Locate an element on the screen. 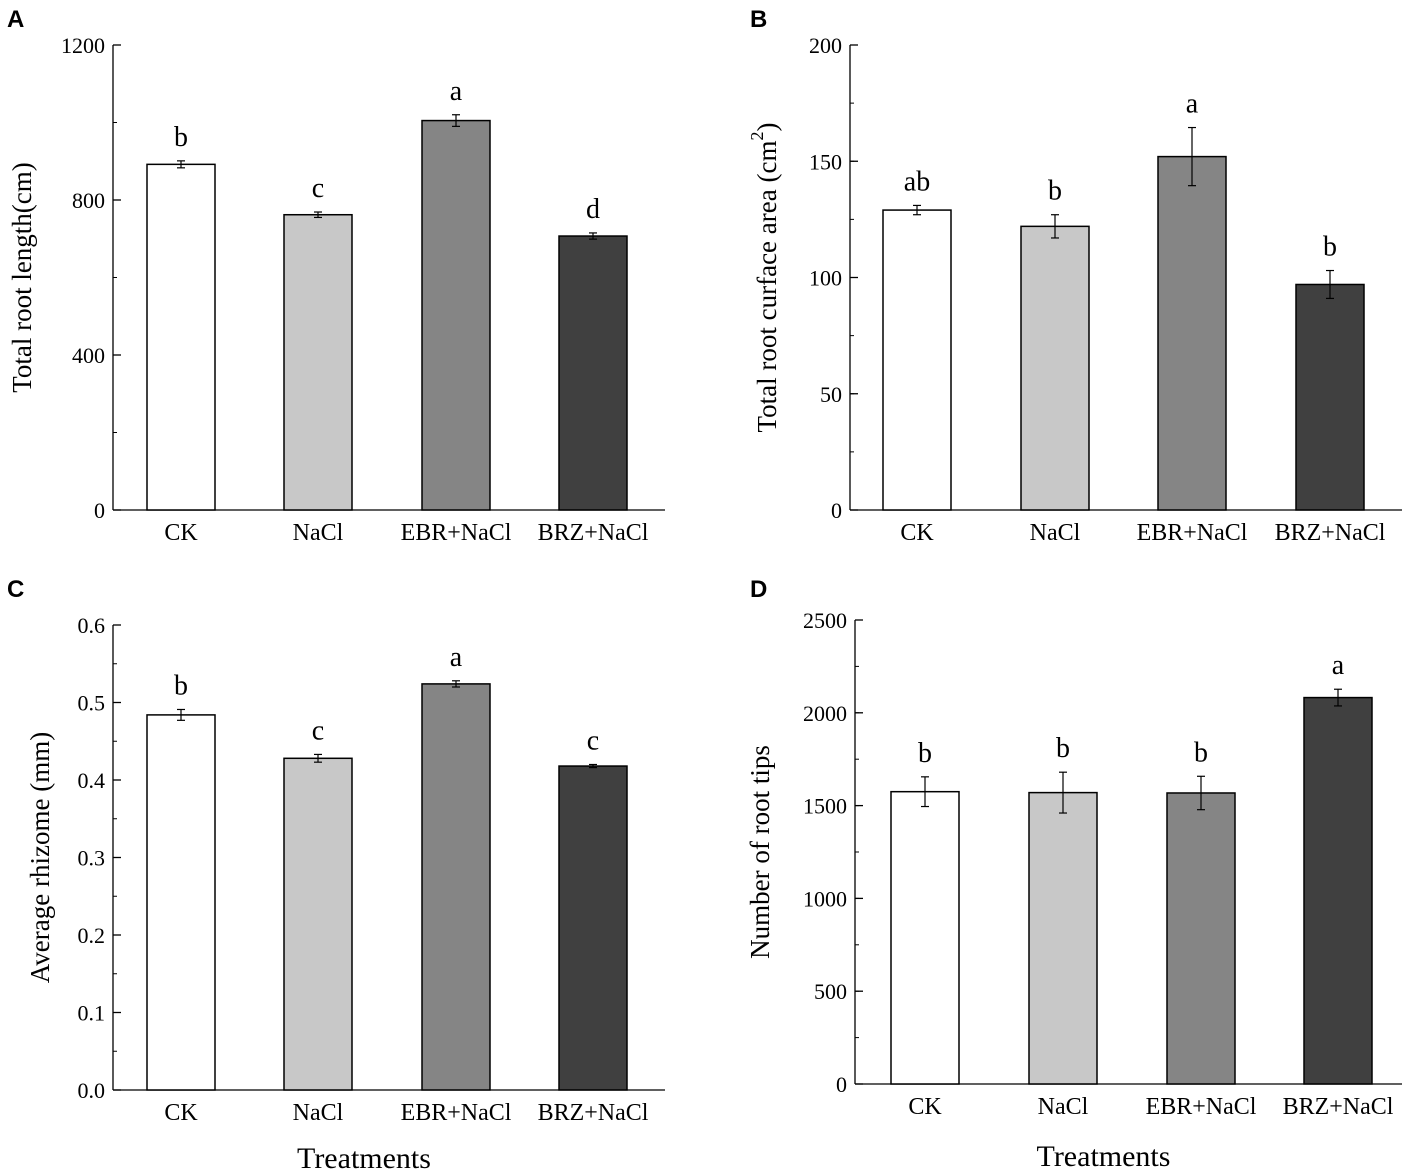  y-tick-label: 0.3 is located at coordinates (92, 858).